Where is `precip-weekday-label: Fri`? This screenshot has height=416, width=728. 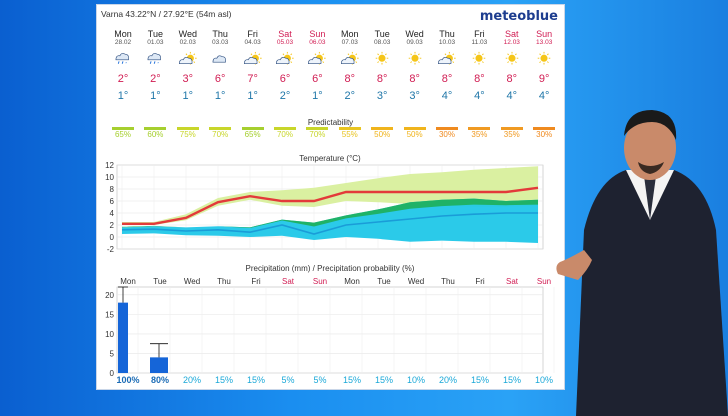 precip-weekday-label: Fri is located at coordinates (480, 281).